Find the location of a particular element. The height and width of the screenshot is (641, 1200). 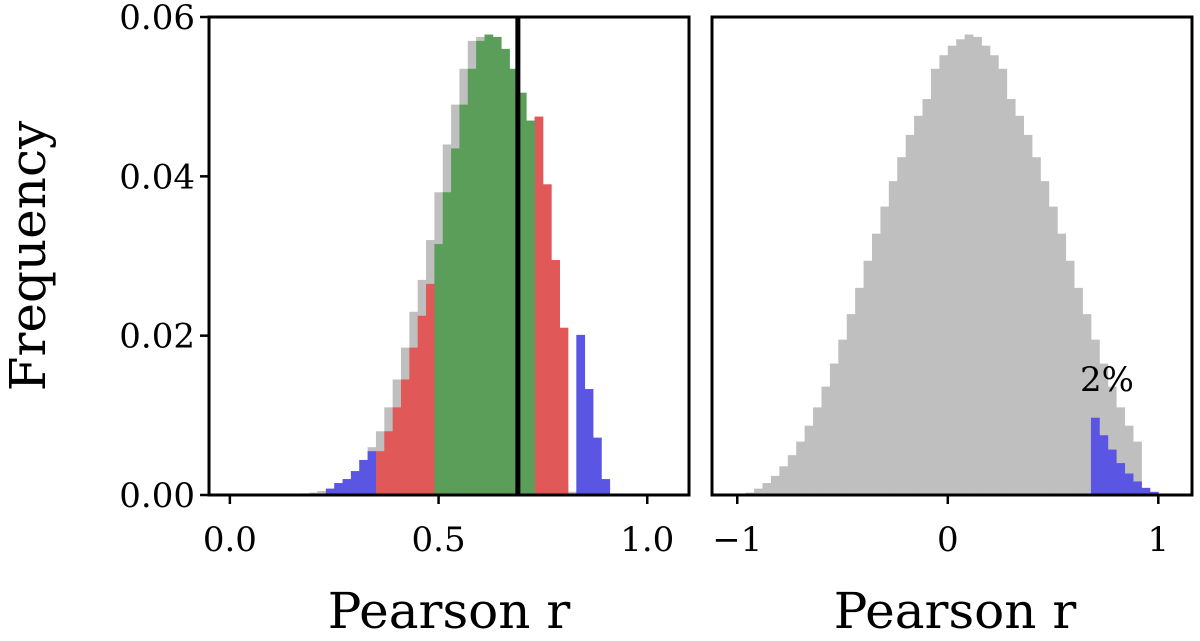

left-y-tick-label: 0.00 is located at coordinates (157, 496).